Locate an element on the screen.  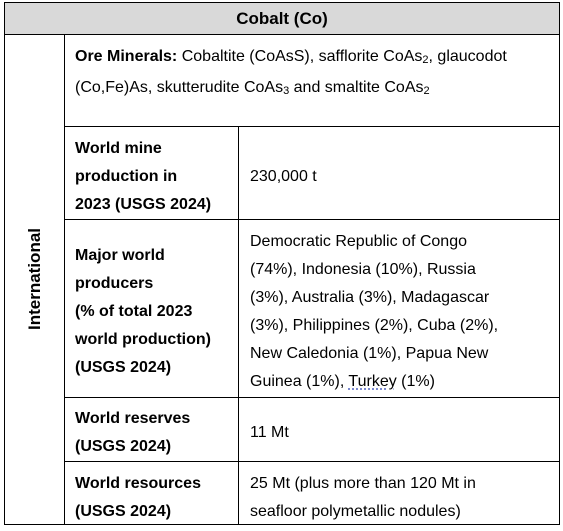
spellcheck-word: Turkey is located at coordinates (372, 381).